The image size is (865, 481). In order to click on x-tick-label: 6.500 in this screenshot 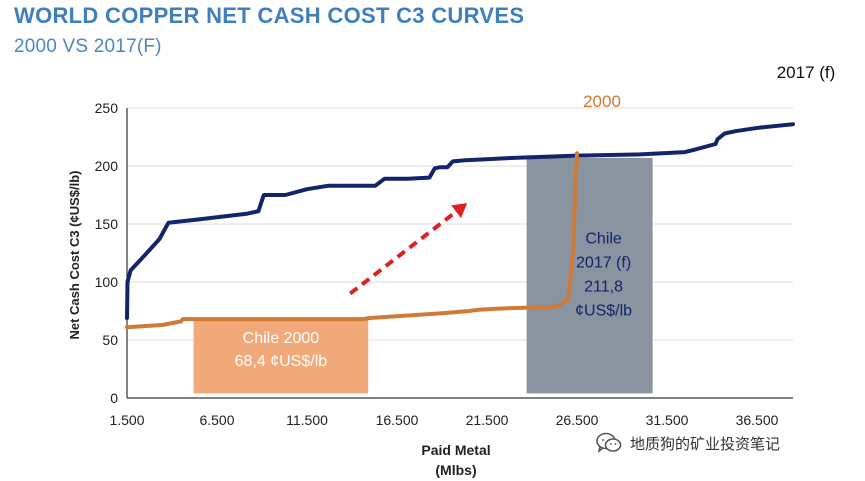, I will do `click(216, 420)`.